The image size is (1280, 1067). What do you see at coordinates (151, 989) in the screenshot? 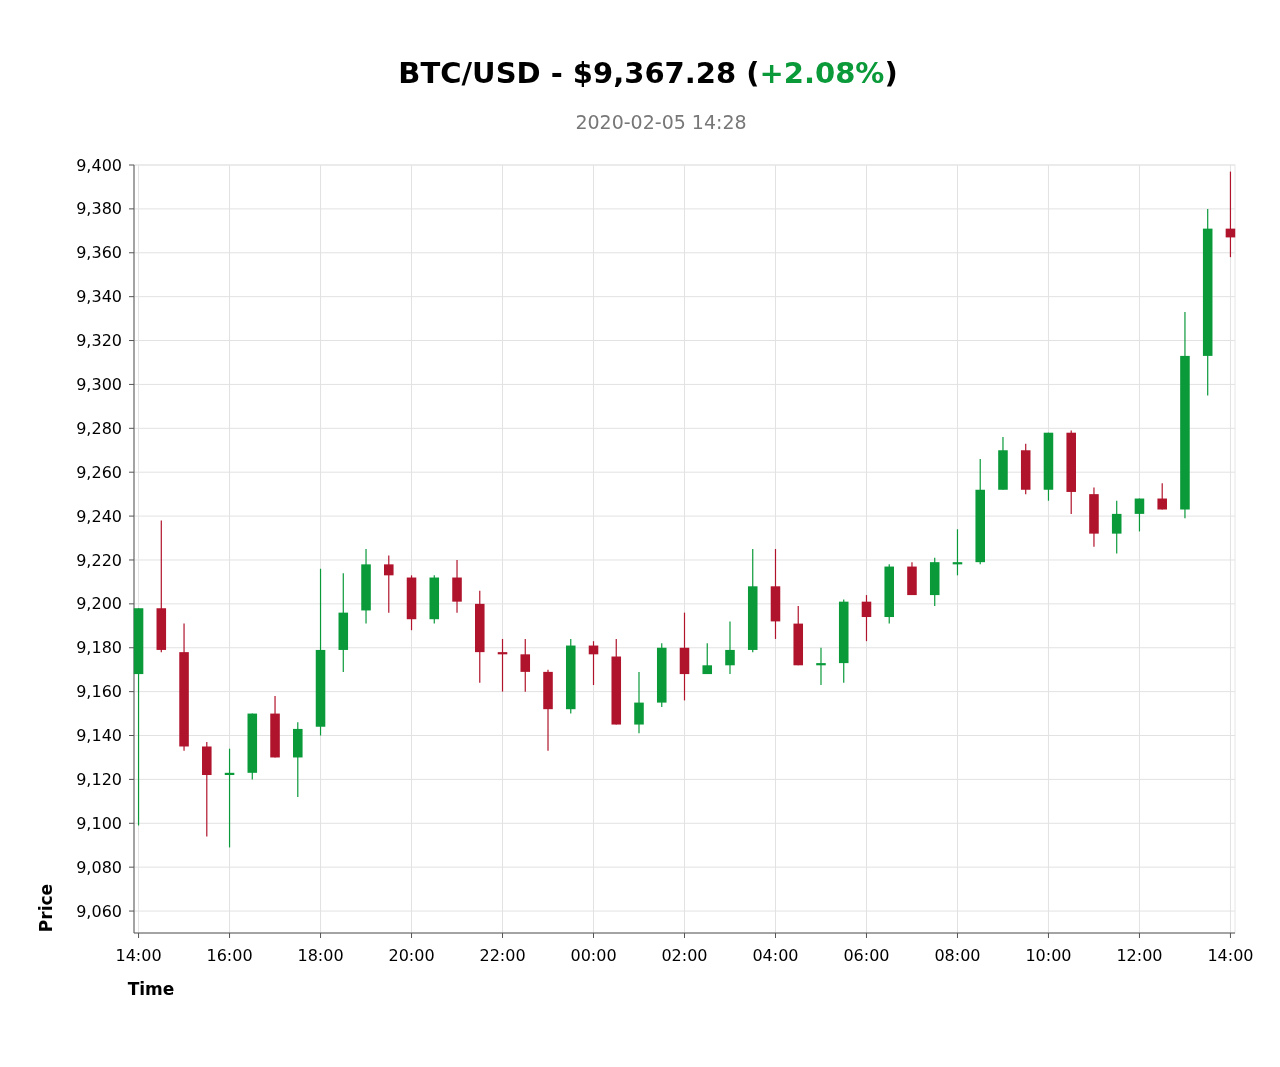
I see `x-axis-title: Time` at bounding box center [151, 989].